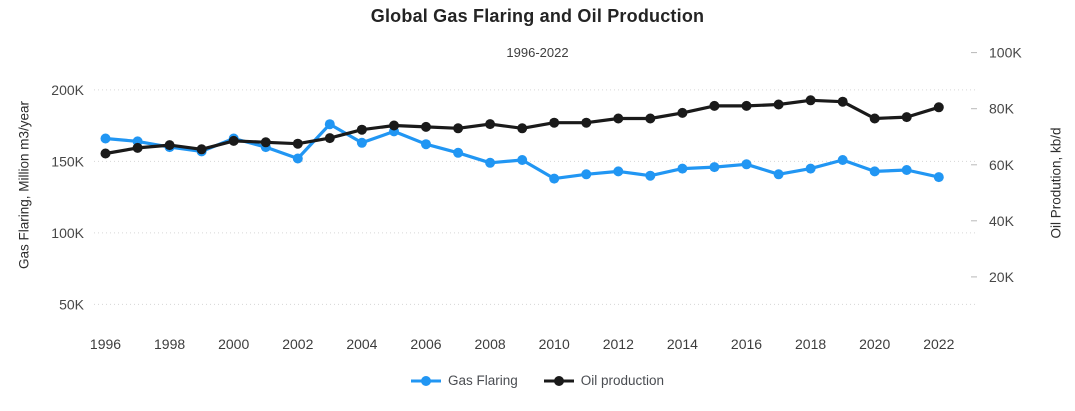  I want to click on x-axis-tick-label: 2000, so click(233, 344).